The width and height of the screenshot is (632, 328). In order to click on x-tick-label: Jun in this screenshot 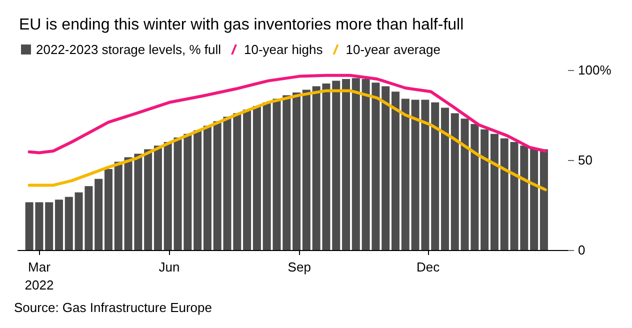, I will do `click(169, 267)`.